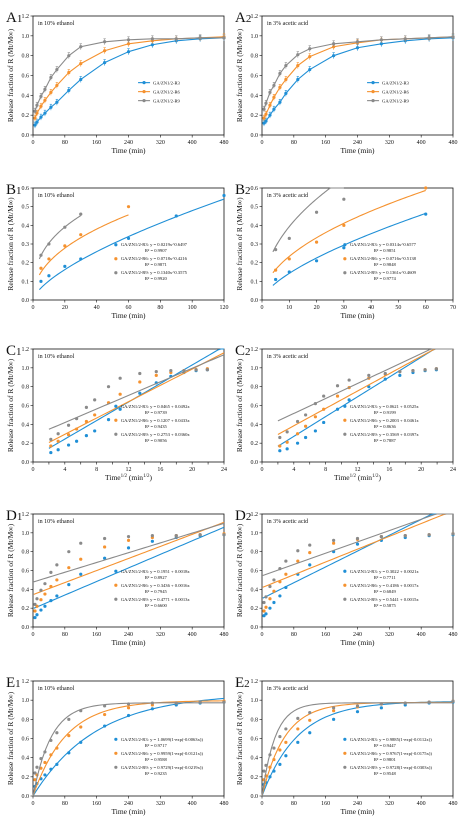 The height and width of the screenshot is (827, 469). What do you see at coordinates (242, 683) in the screenshot?
I see `panel-label: E2` at bounding box center [242, 683].